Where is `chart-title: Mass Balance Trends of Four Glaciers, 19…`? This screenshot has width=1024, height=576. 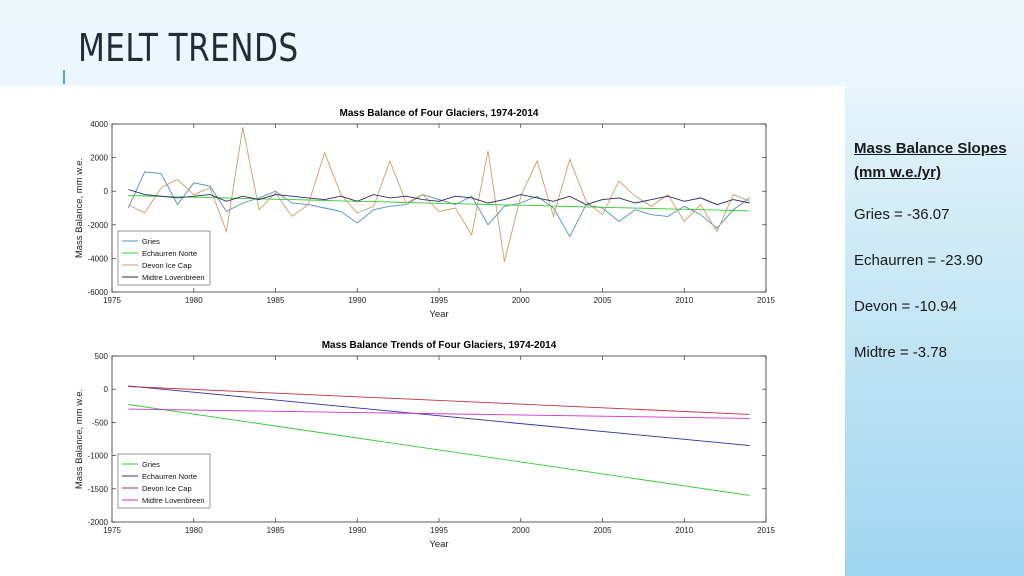 chart-title: Mass Balance Trends of Four Glaciers, 19… is located at coordinates (439, 345).